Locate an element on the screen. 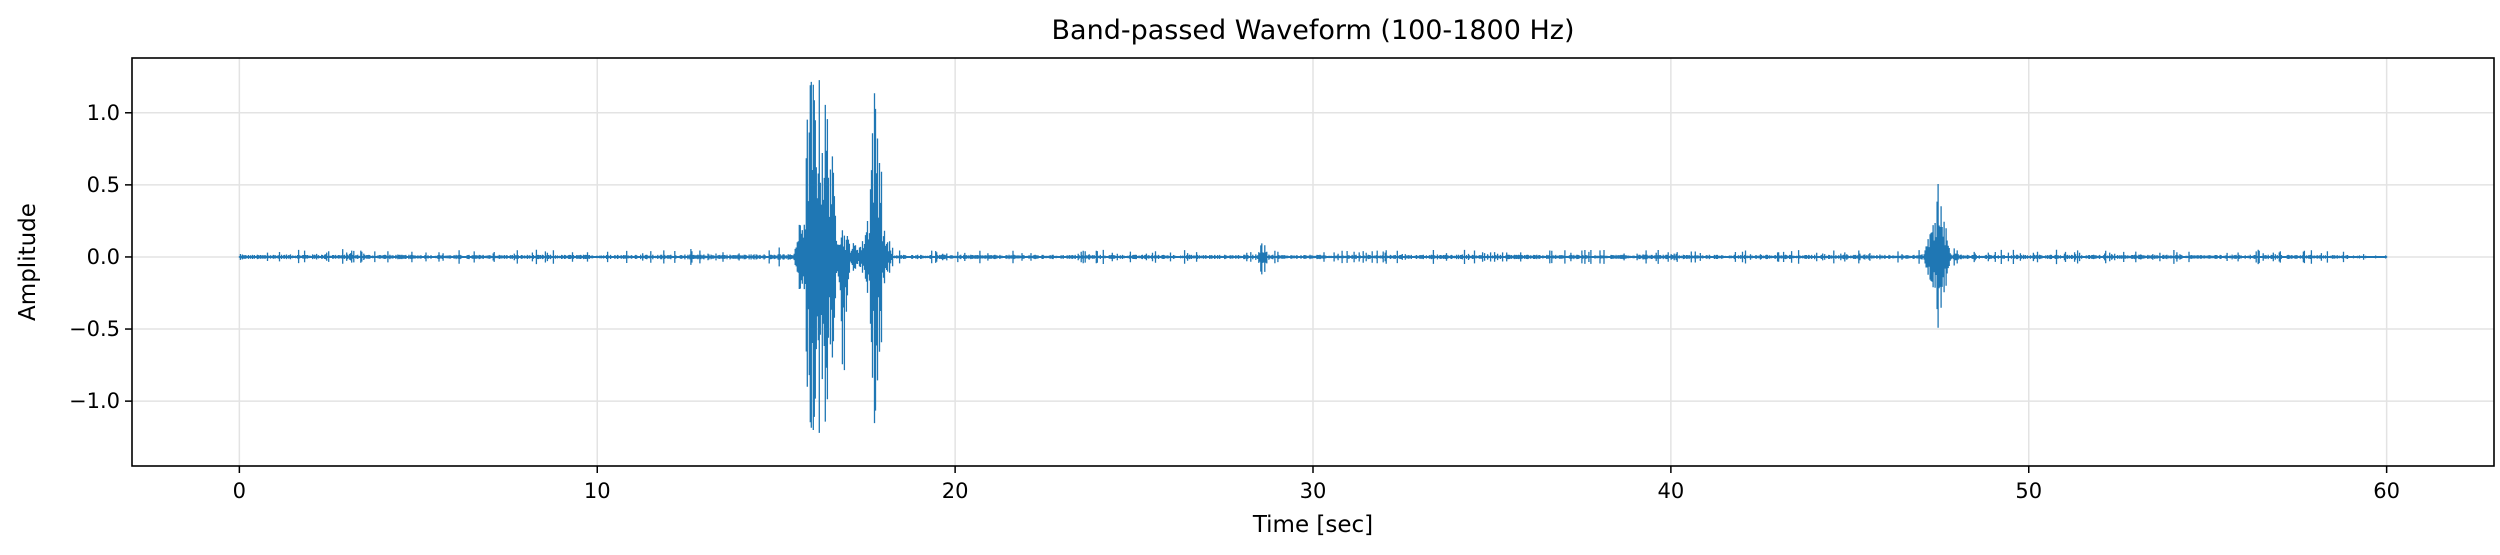 The height and width of the screenshot is (555, 2500). x-axis-label: Time [sec] is located at coordinates (1312, 525).